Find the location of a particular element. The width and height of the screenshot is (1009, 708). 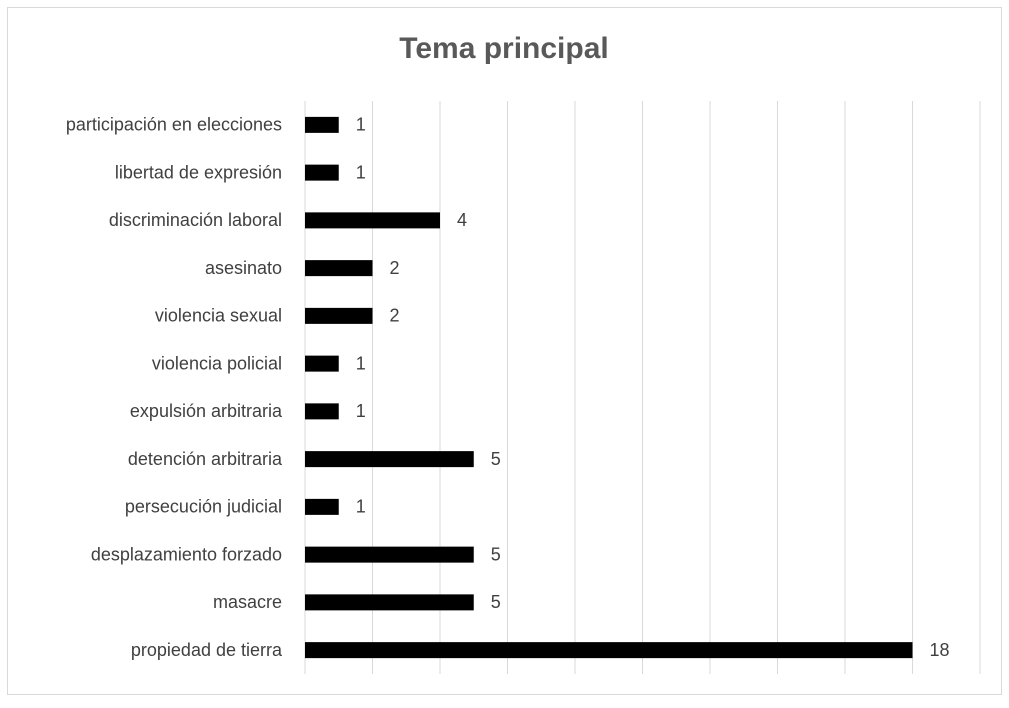

y-tick-label: masacre is located at coordinates (247, 602).